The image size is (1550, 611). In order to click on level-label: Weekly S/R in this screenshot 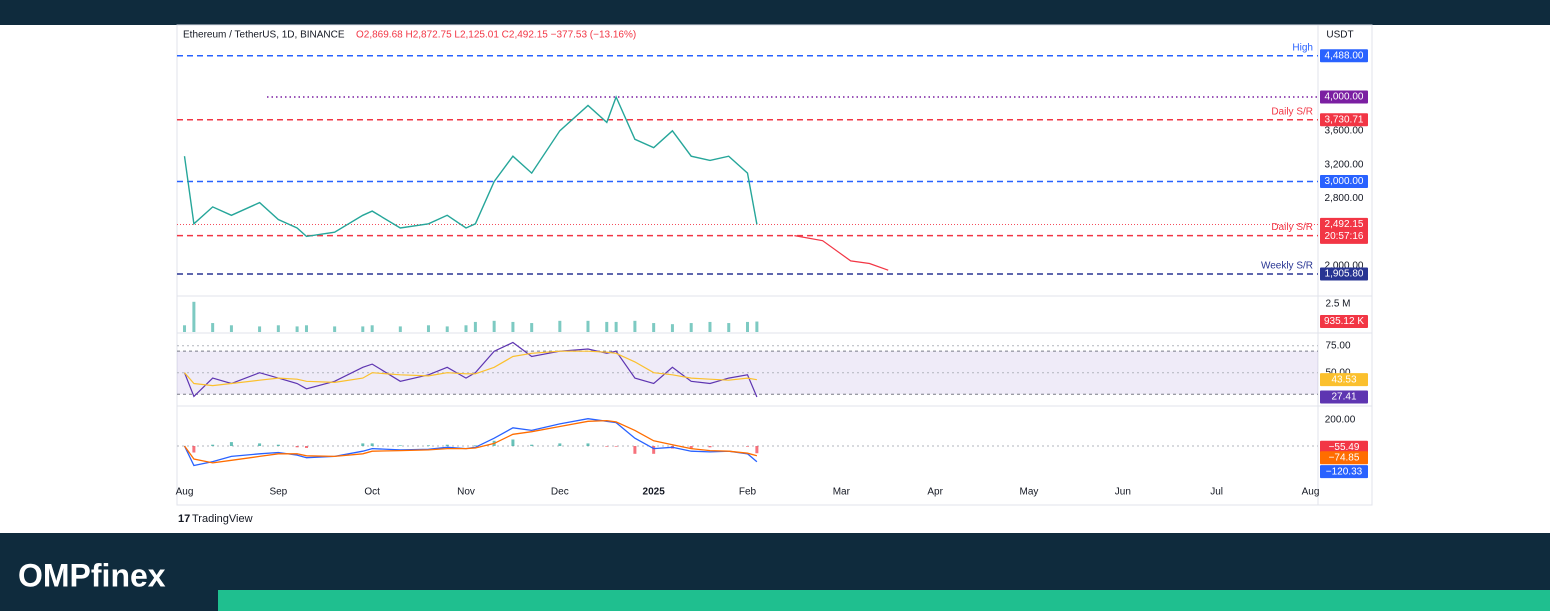, I will do `click(1287, 266)`.